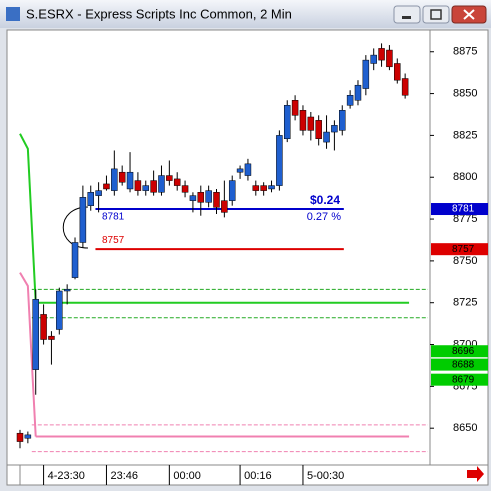 Image resolution: width=491 pixels, height=491 pixels. Describe the element at coordinates (436, 14) in the screenshot. I see `maximize-button` at that location.